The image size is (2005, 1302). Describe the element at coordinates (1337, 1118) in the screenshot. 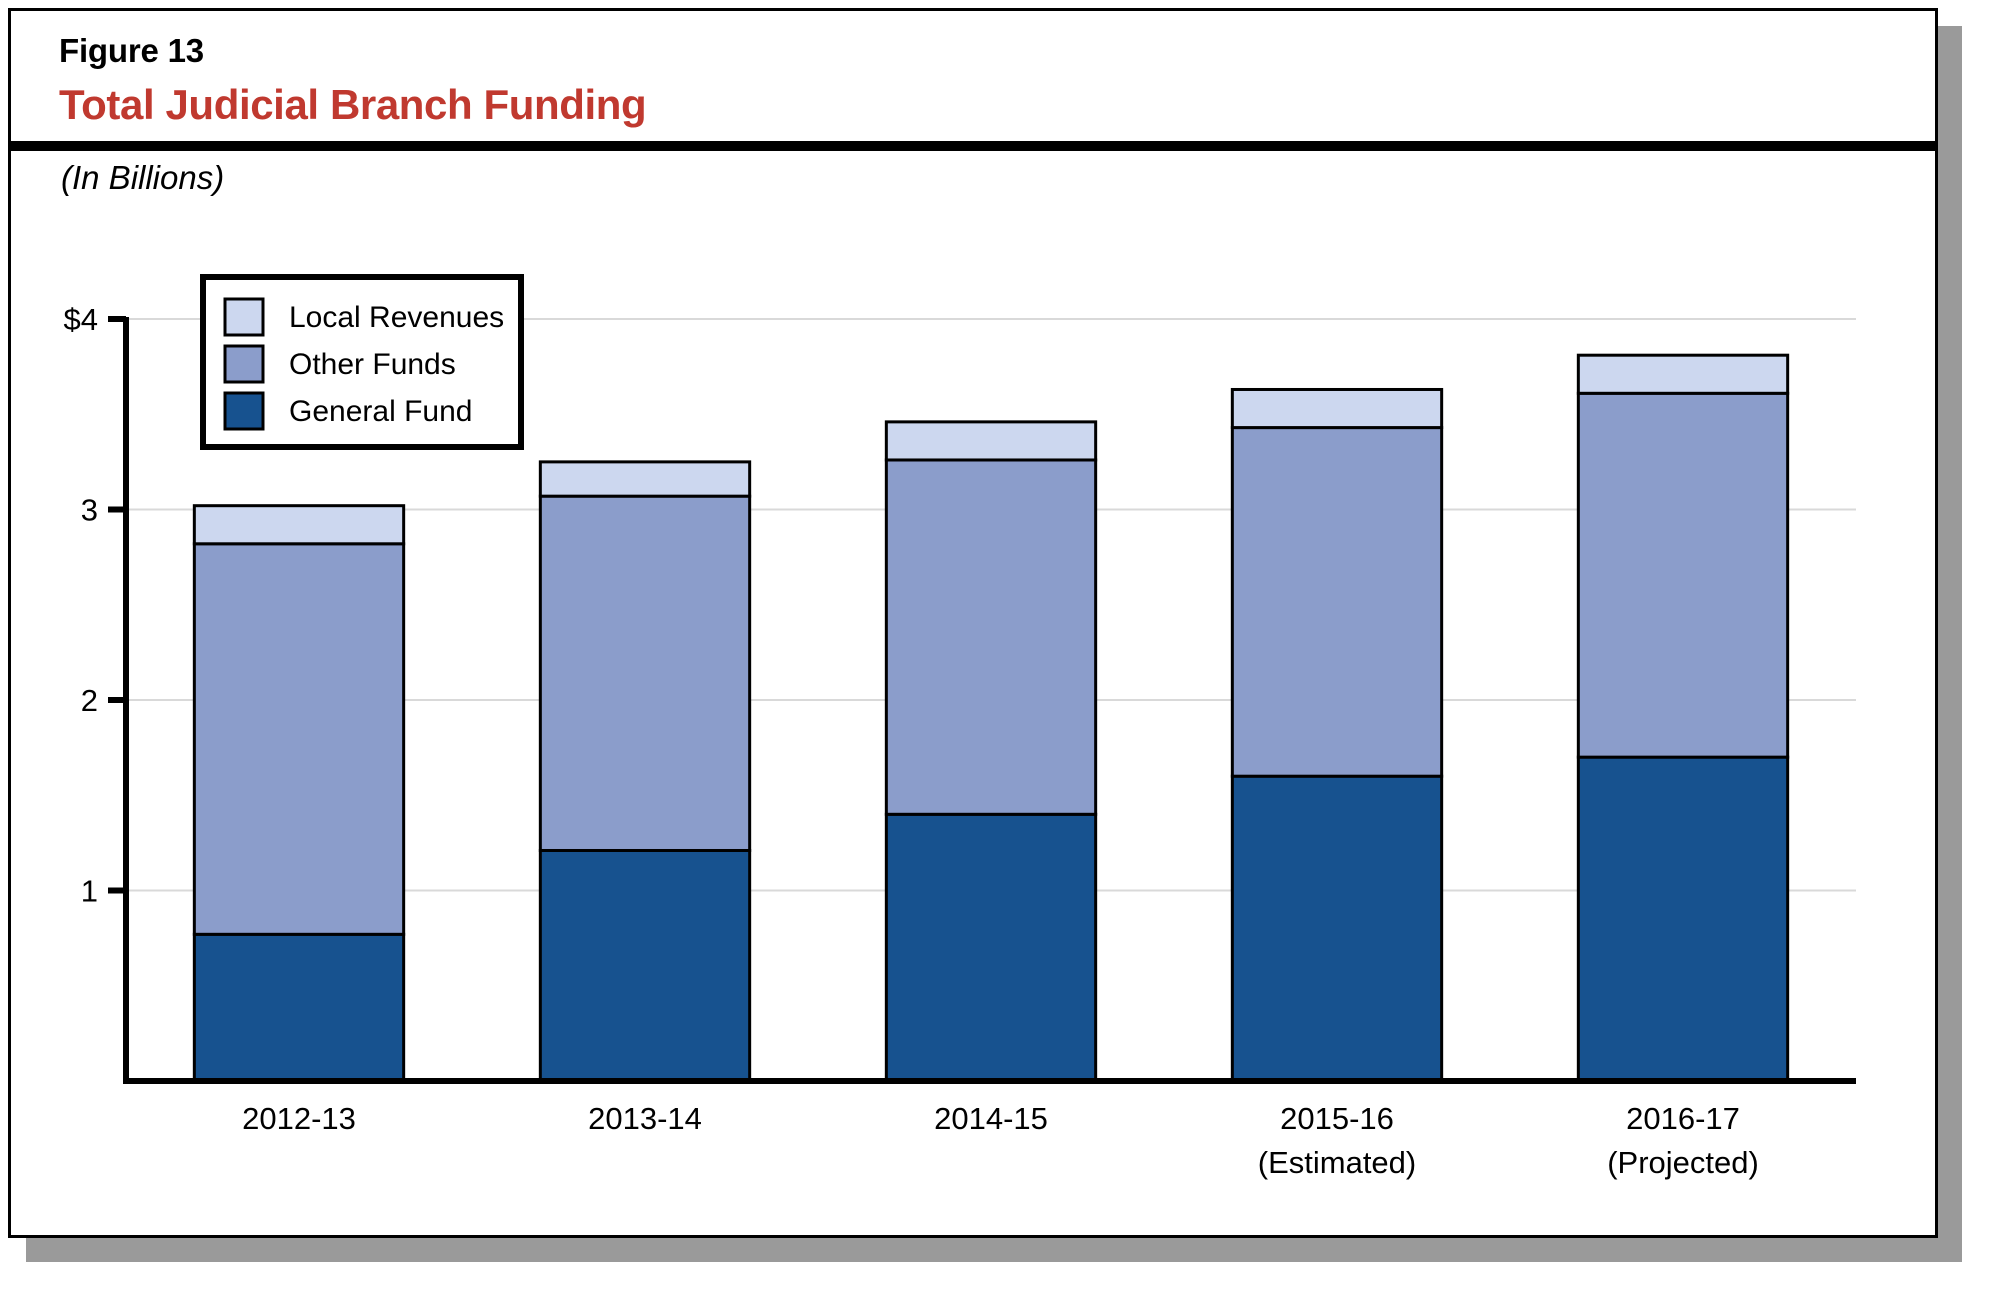

I see `x-axis-label: 2015-16` at that location.